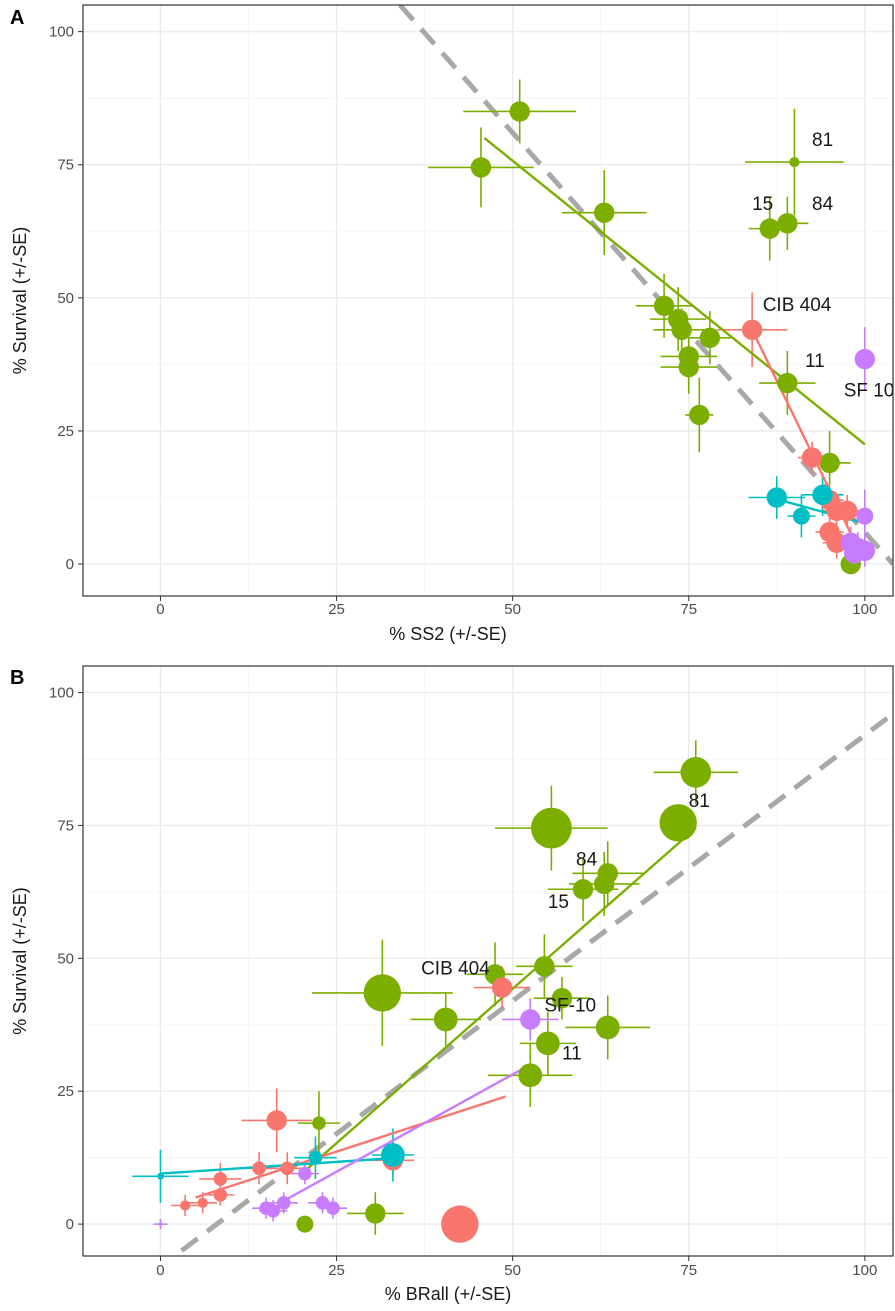  Describe the element at coordinates (822, 140) in the screenshot. I see `point-label: 81` at that location.